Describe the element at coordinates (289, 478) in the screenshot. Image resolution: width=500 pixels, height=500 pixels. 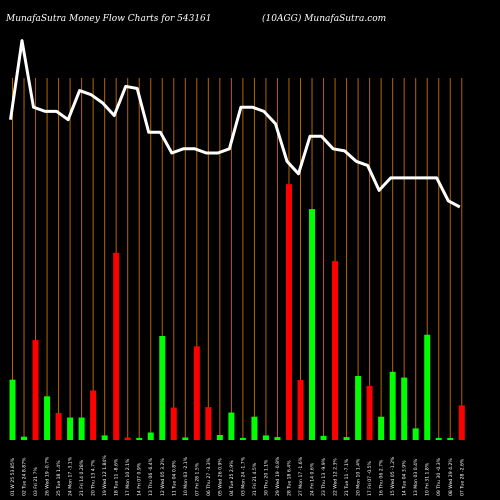
I see `x-tick-label: 28 Tue 18 6.4%` at that location.